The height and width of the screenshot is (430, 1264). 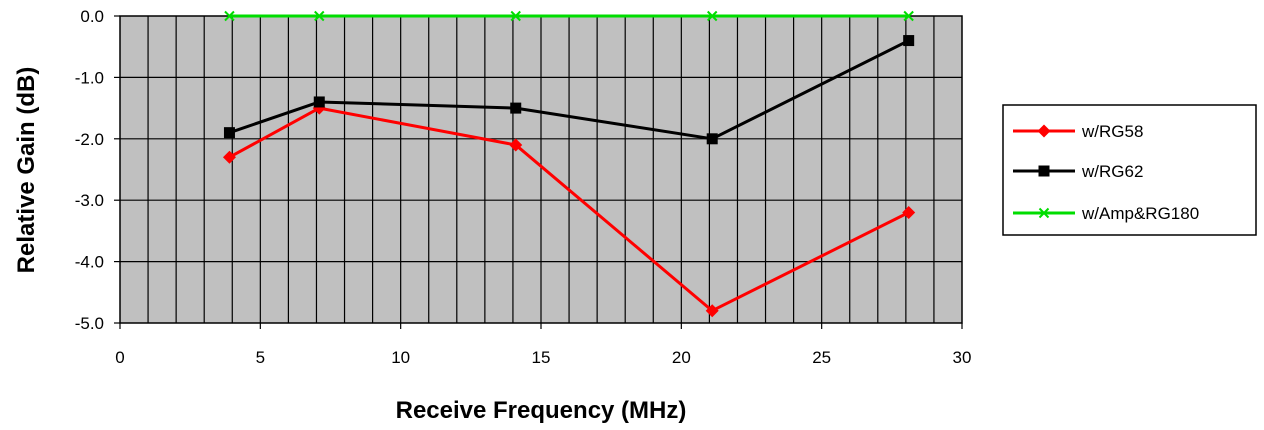 What do you see at coordinates (89, 200) in the screenshot?
I see `y-tick-label: -3.0` at bounding box center [89, 200].